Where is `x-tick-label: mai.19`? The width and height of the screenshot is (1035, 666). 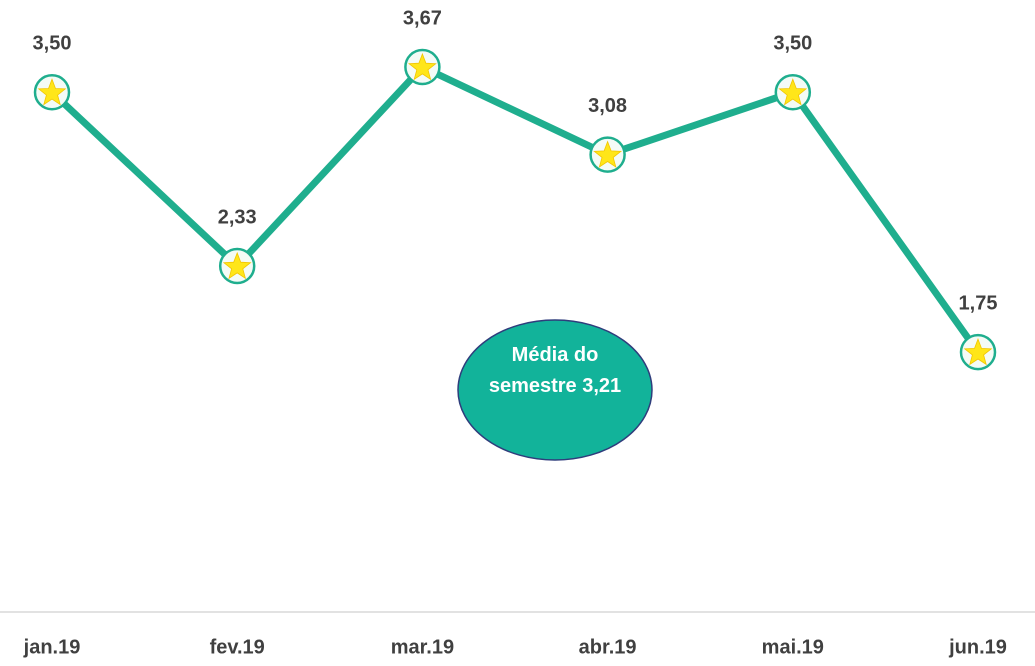 x-tick-label: mai.19 is located at coordinates (793, 647).